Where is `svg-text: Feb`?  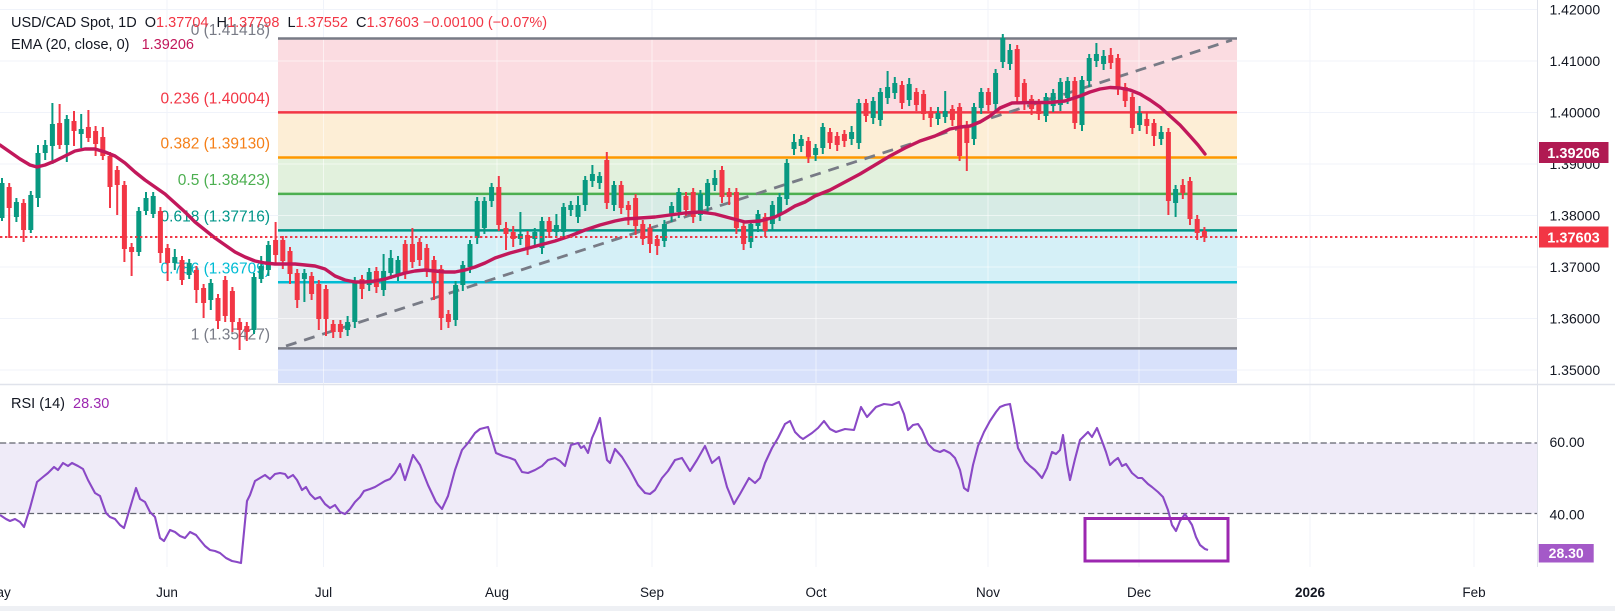
svg-text: Feb is located at coordinates (1473, 592).